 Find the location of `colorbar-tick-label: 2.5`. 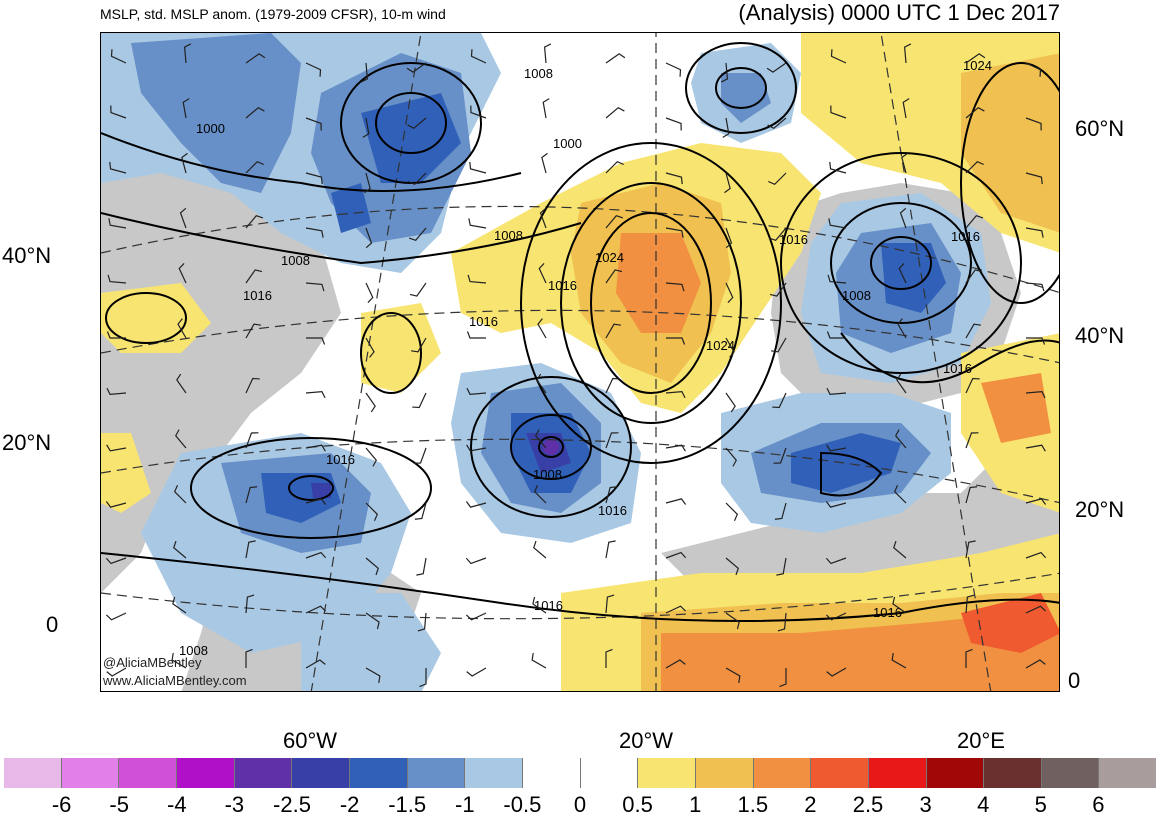

colorbar-tick-label: 2.5 is located at coordinates (868, 804).